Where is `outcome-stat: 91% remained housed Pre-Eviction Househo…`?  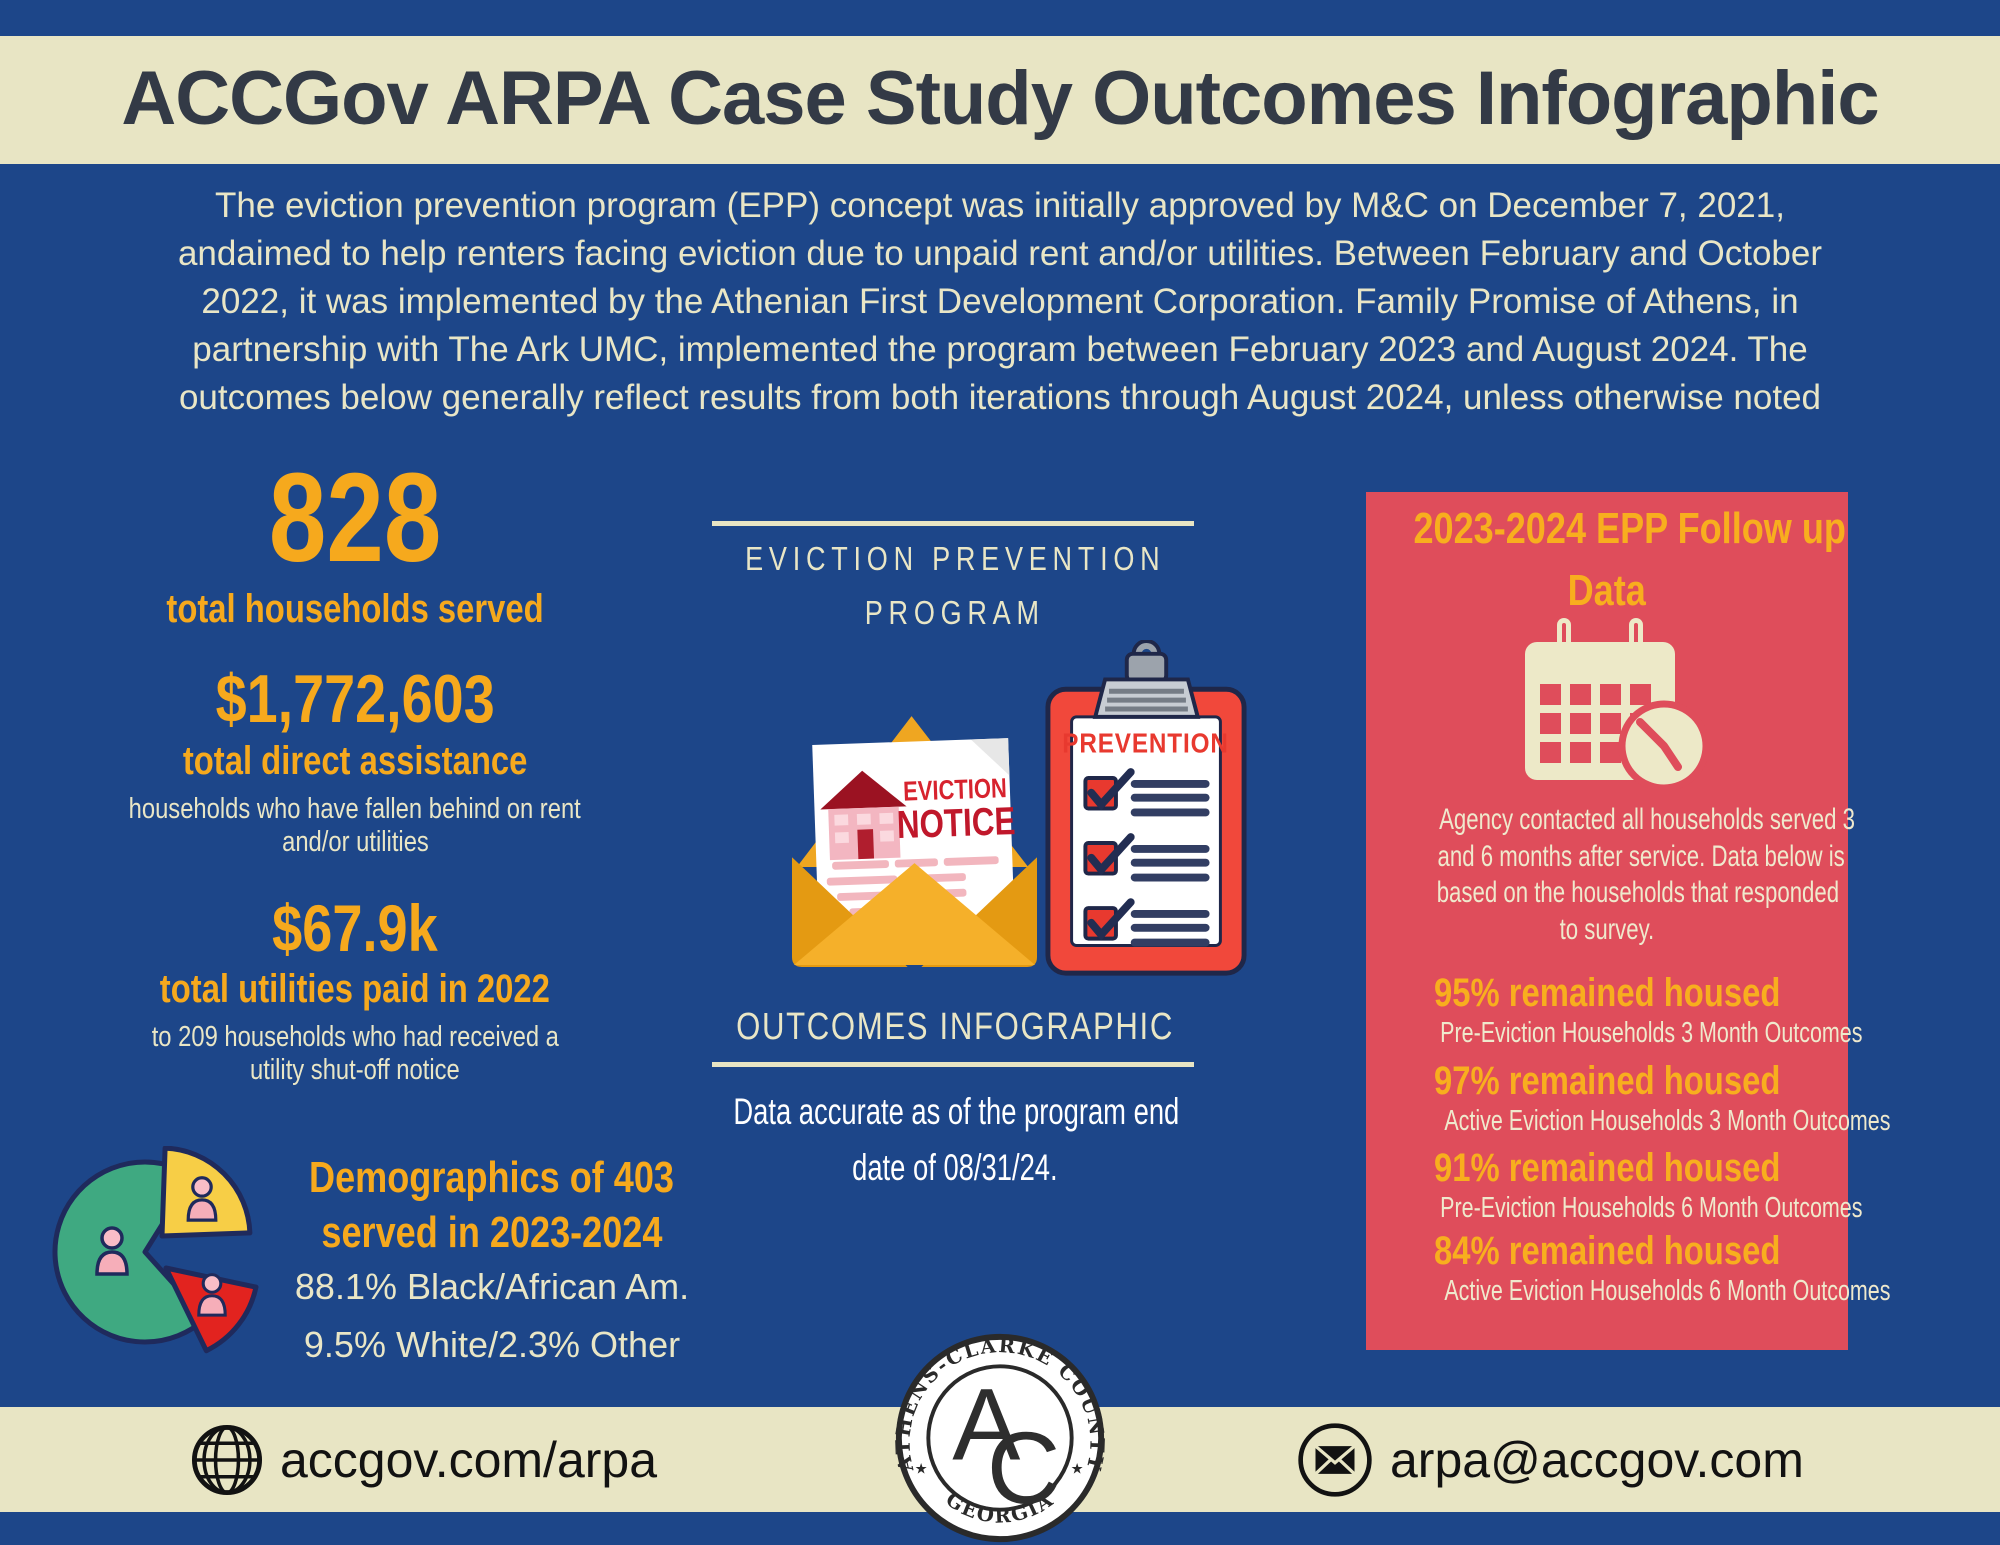
outcome-stat: 91% remained housed Pre-Eviction Househo… is located at coordinates (1648, 1185).